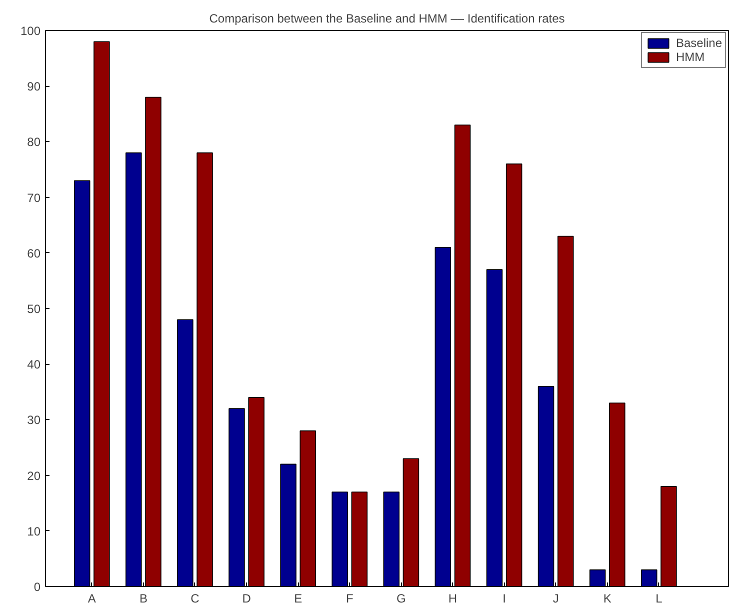  What do you see at coordinates (690, 57) in the screenshot?
I see `legend-label: HMM` at bounding box center [690, 57].